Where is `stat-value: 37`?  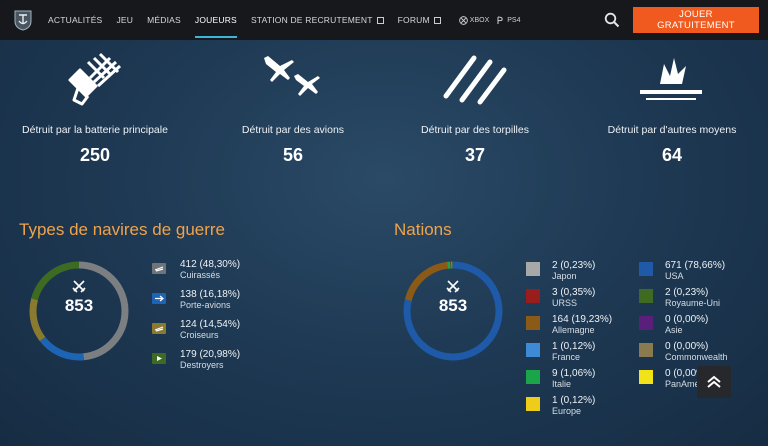
stat-value: 37 is located at coordinates (475, 155).